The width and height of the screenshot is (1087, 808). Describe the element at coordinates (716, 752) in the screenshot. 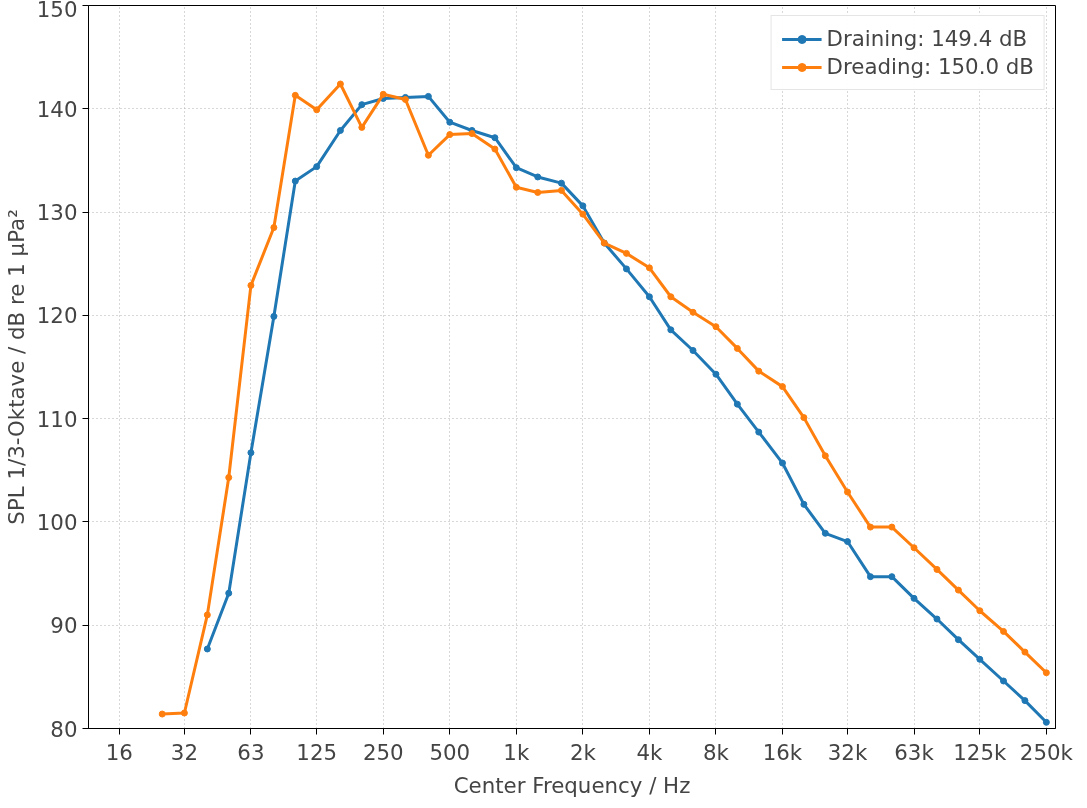

I see `x-tick-label: 8k` at that location.